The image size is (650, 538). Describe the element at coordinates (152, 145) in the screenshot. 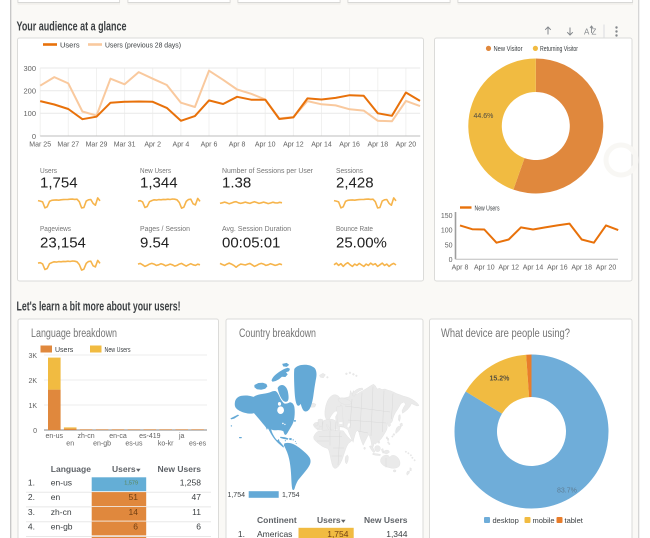

I see `svg-text: Apr 2` at that location.